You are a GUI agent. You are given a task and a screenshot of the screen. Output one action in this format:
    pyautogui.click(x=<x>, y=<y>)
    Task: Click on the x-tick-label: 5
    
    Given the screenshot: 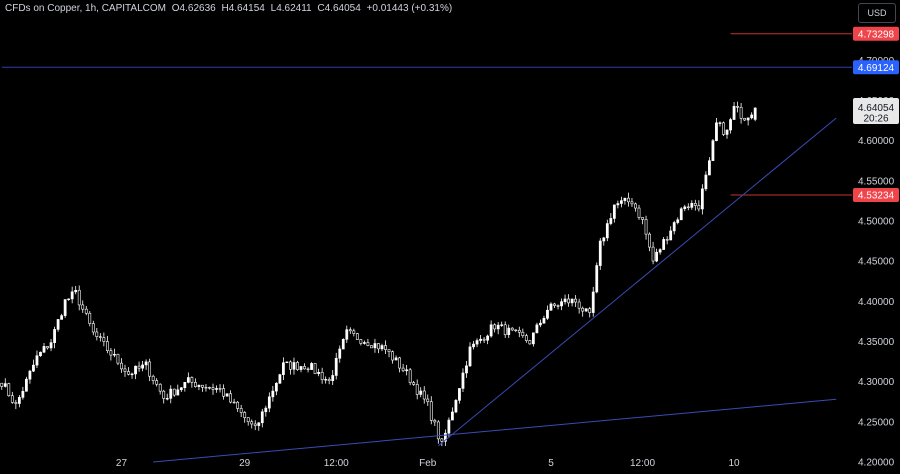 What is the action you would take?
    pyautogui.click(x=551, y=463)
    